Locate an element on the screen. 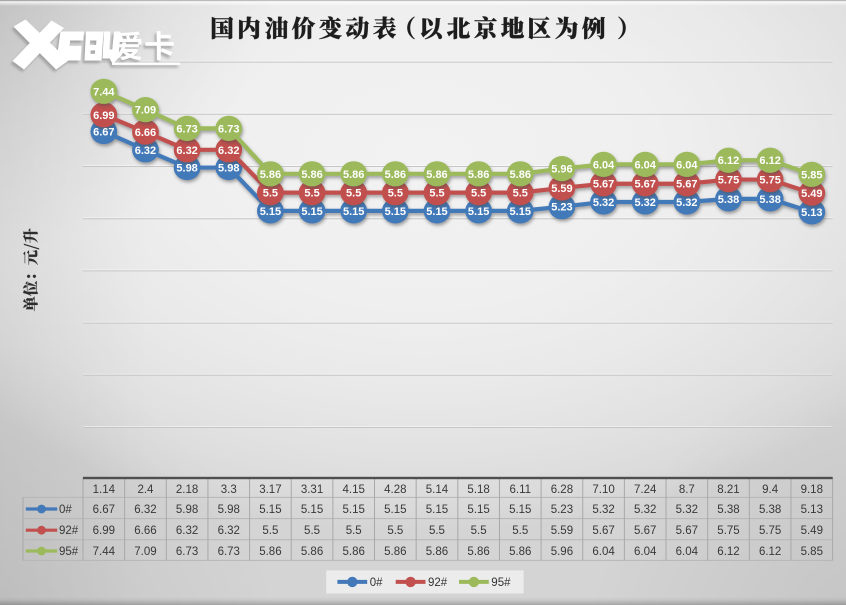  svg-text: 1.14 is located at coordinates (104, 490).